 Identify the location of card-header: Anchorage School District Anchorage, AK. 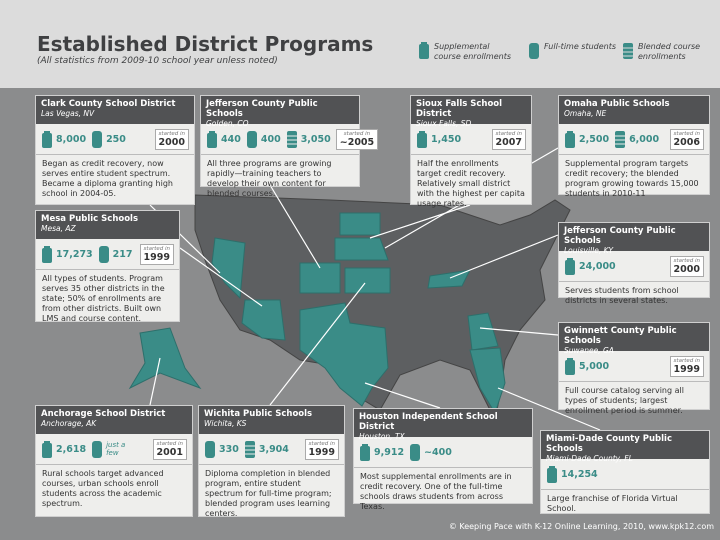
(114, 420).